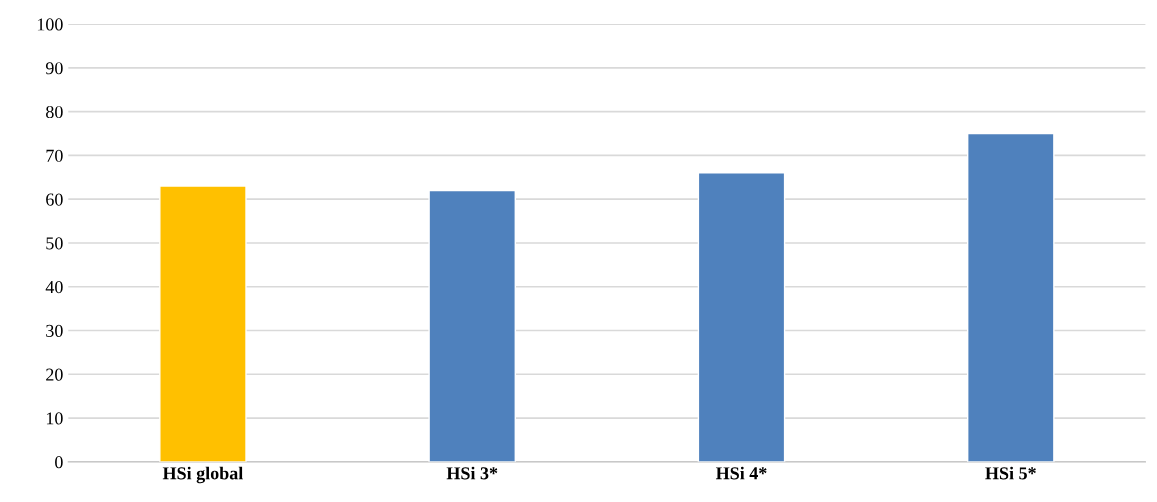 This screenshot has height=502, width=1157. I want to click on y-tick-label: 90, so click(54, 68).